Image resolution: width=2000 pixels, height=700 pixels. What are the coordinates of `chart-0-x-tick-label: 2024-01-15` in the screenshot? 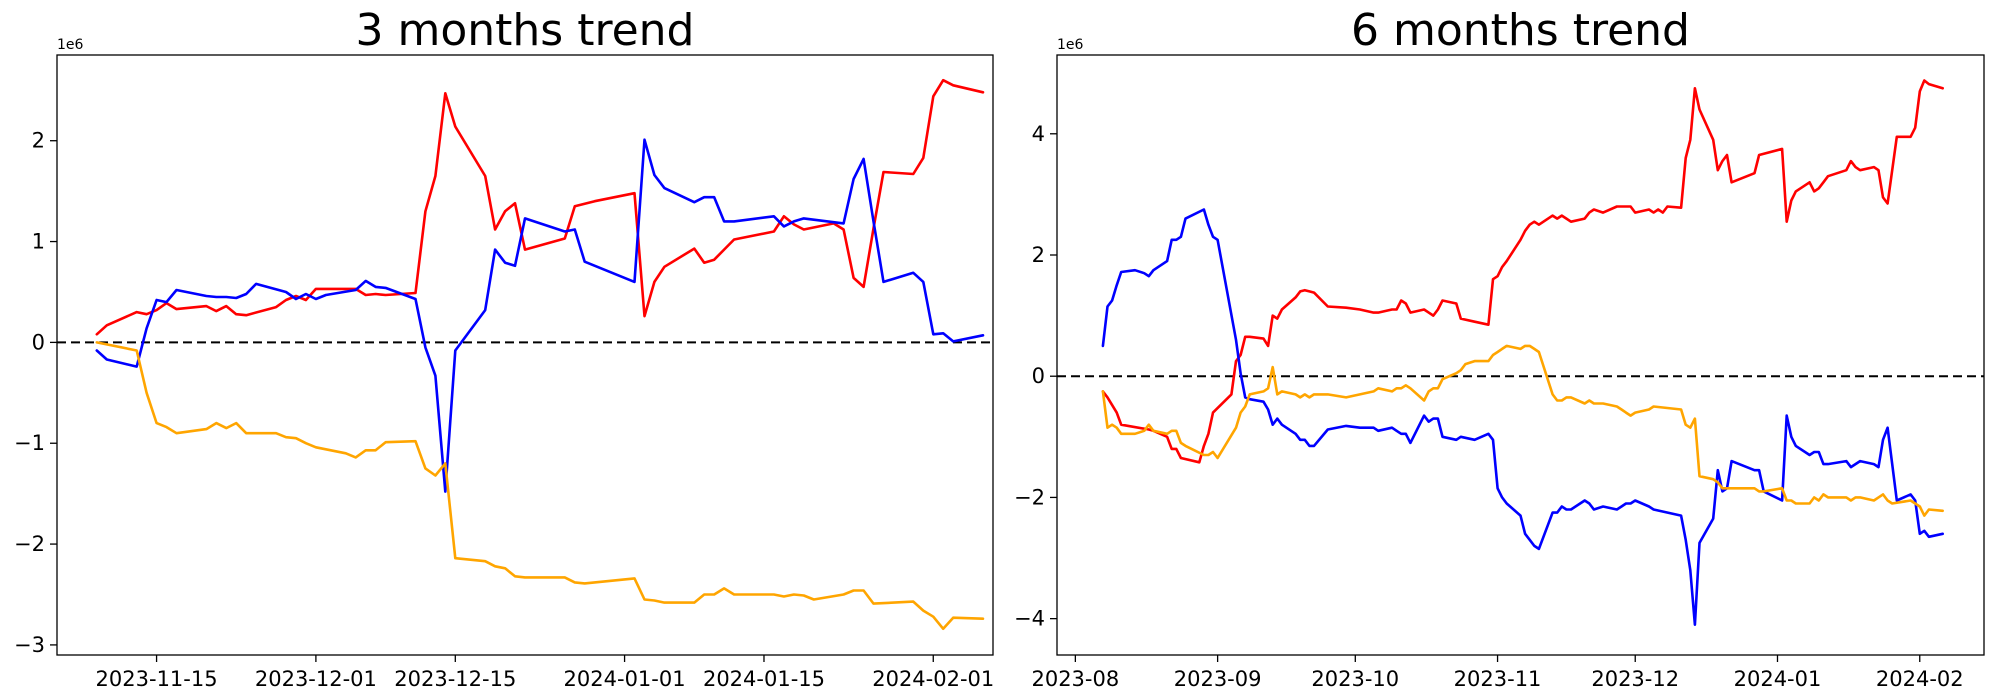 It's located at (764, 679).